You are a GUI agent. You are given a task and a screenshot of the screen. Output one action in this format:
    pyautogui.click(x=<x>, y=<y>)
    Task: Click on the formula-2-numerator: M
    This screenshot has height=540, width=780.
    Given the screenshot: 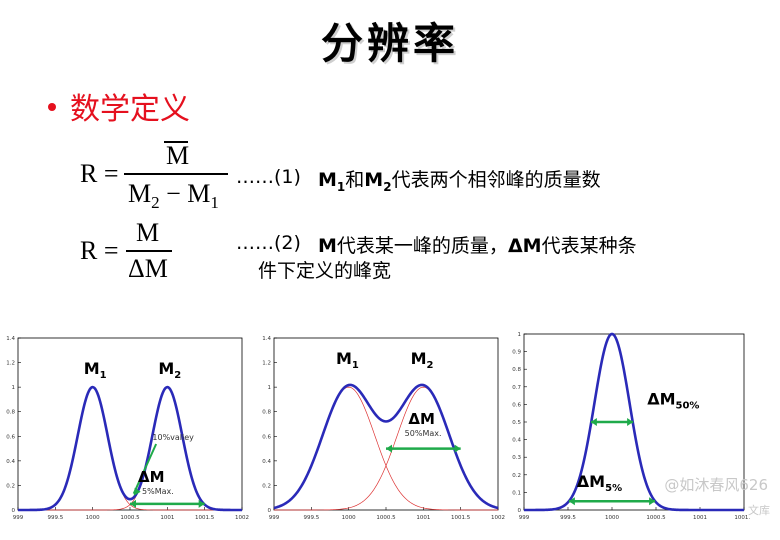 What is the action you would take?
    pyautogui.click(x=148, y=232)
    